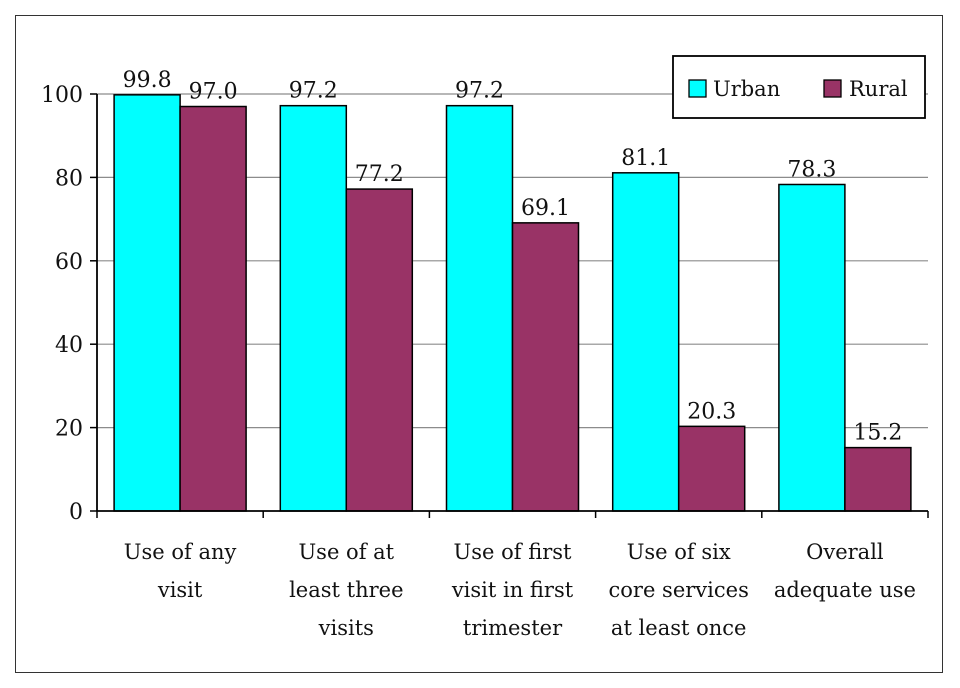 The width and height of the screenshot is (960, 688). Describe the element at coordinates (545, 208) in the screenshot. I see `data-label: 69.1` at that location.